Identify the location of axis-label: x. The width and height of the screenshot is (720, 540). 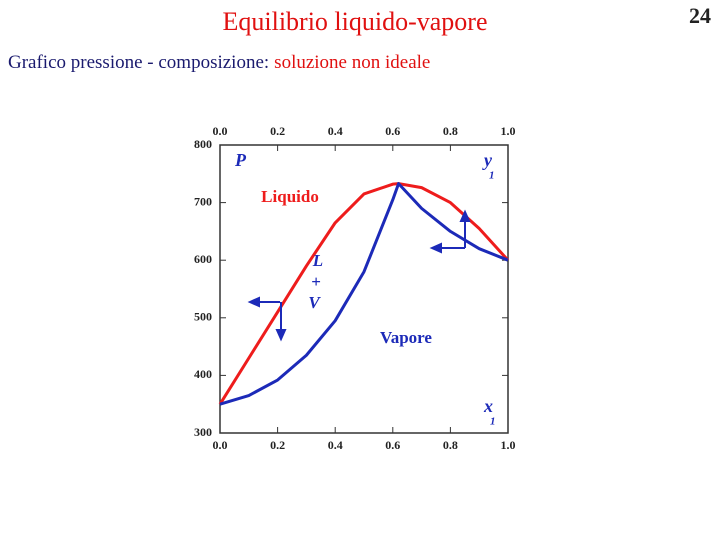
(488, 406).